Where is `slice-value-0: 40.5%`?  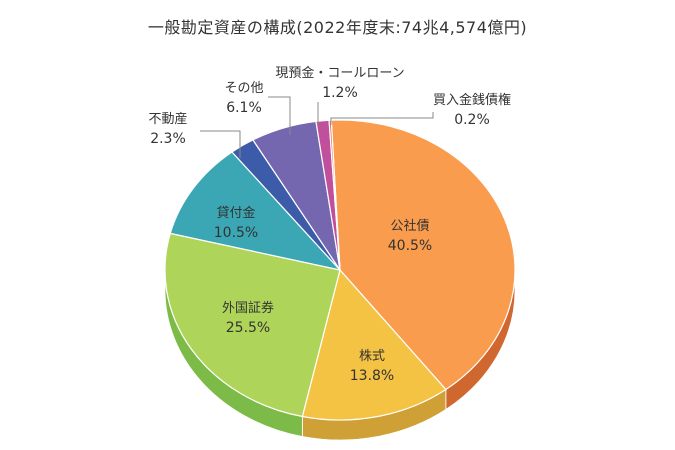
slice-value-0: 40.5% is located at coordinates (410, 246).